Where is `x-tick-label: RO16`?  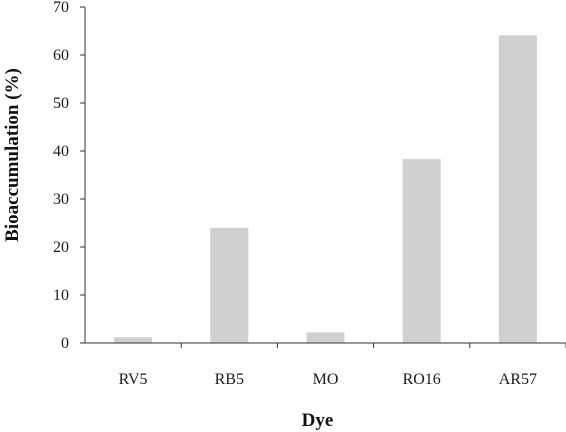
x-tick-label: RO16 is located at coordinates (422, 379).